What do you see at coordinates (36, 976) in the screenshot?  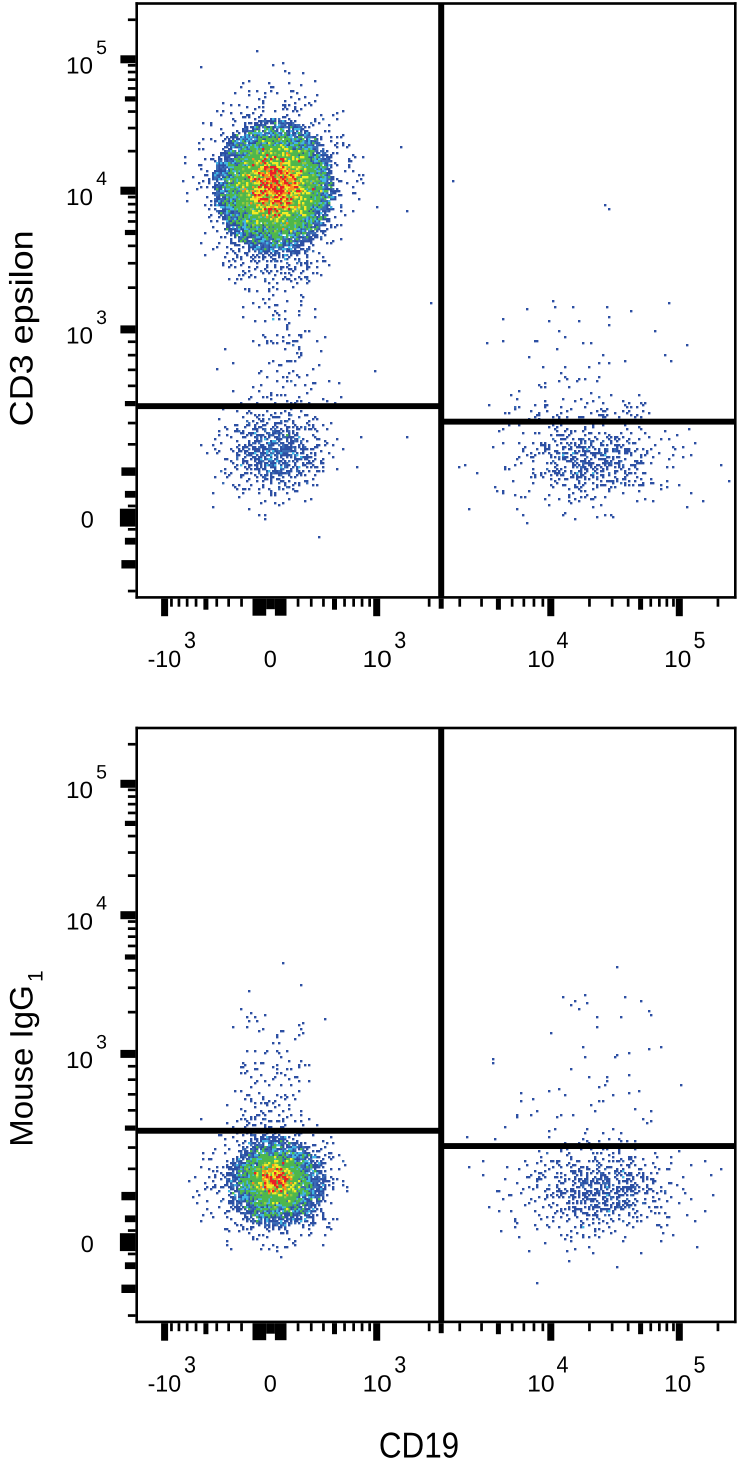 I see `svg-text: 1` at bounding box center [36, 976].